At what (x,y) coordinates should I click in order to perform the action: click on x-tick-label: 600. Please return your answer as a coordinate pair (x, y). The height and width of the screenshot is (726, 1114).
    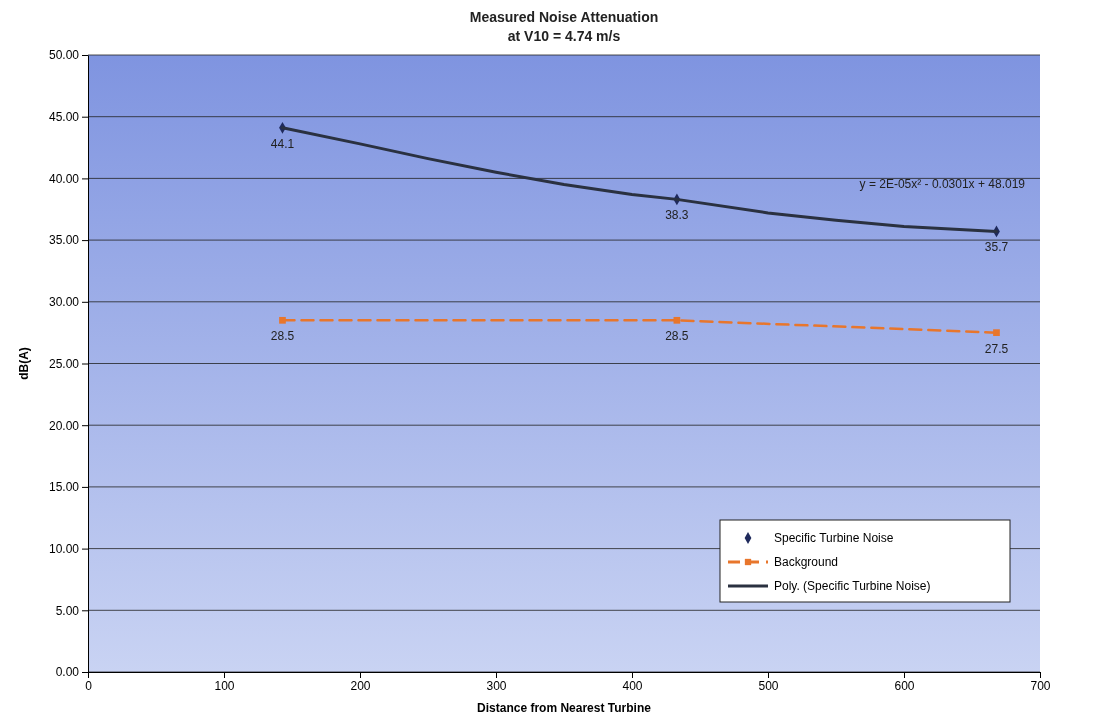
    Looking at the image, I should click on (904, 685).